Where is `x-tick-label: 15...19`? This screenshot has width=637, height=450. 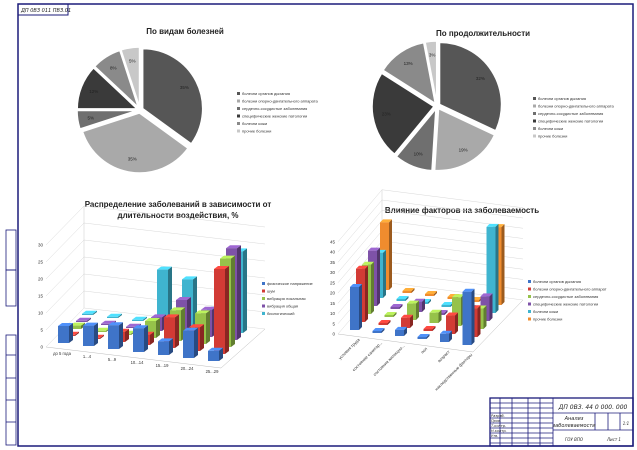 x-tick-label: 15...19 is located at coordinates (162, 365).